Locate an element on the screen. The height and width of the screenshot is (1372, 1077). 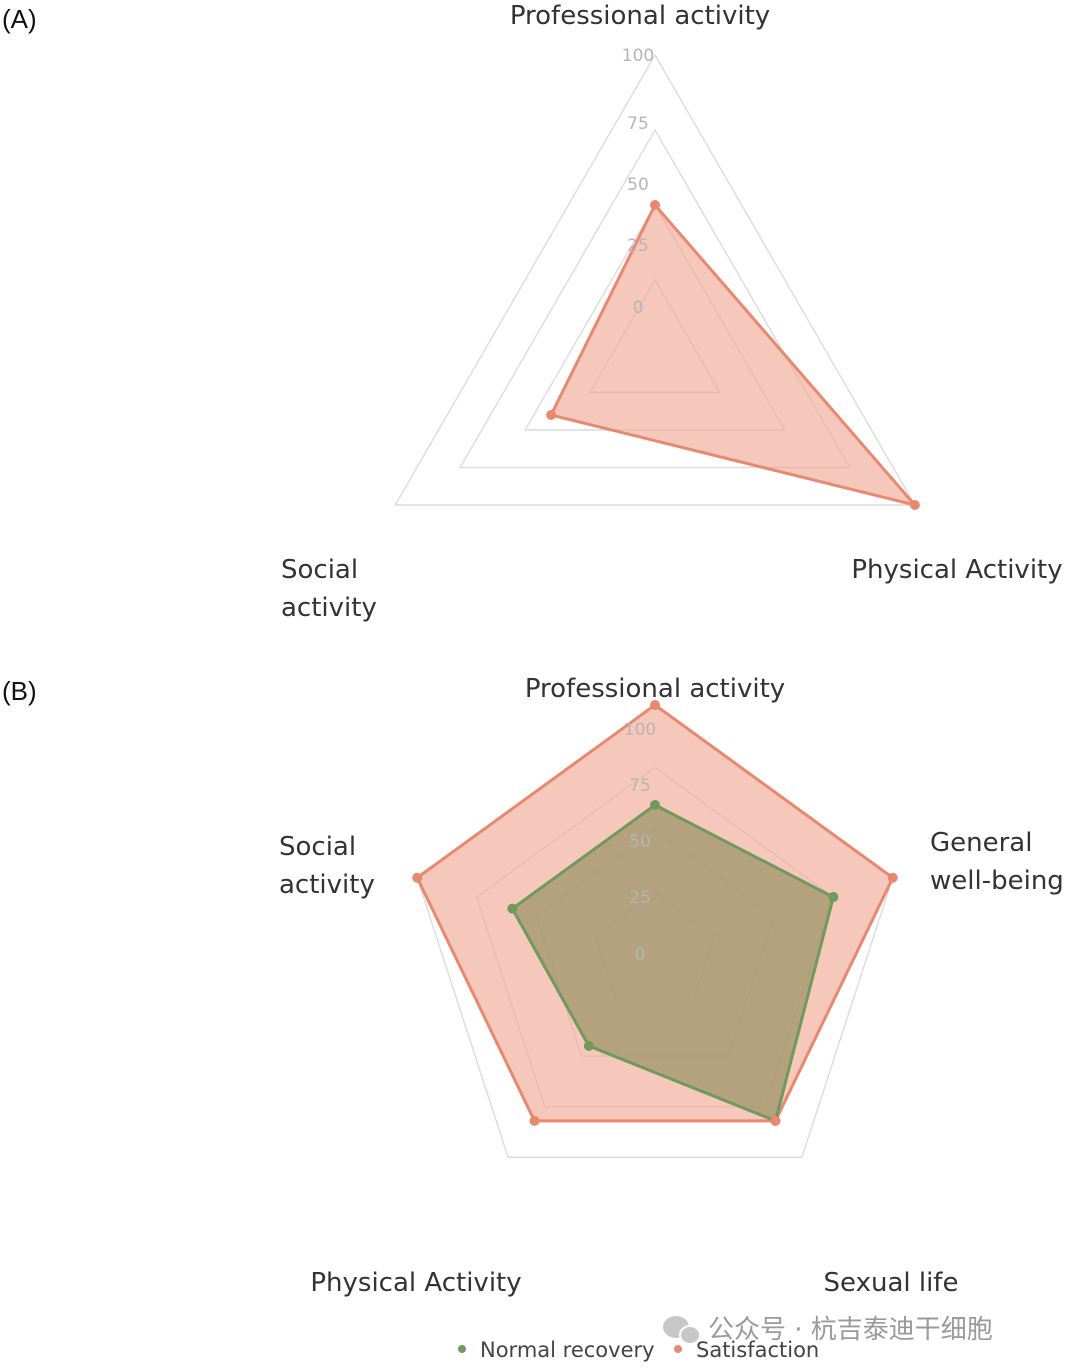
panel-label-a: (A) is located at coordinates (19, 19).